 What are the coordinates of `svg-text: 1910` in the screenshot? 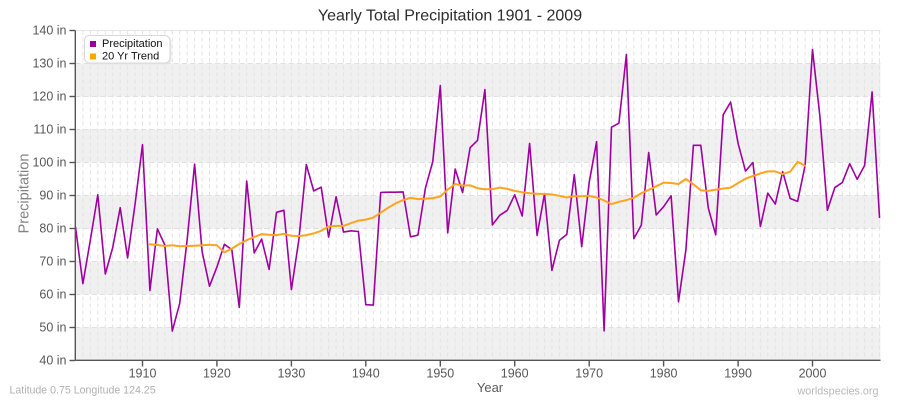 It's located at (143, 374).